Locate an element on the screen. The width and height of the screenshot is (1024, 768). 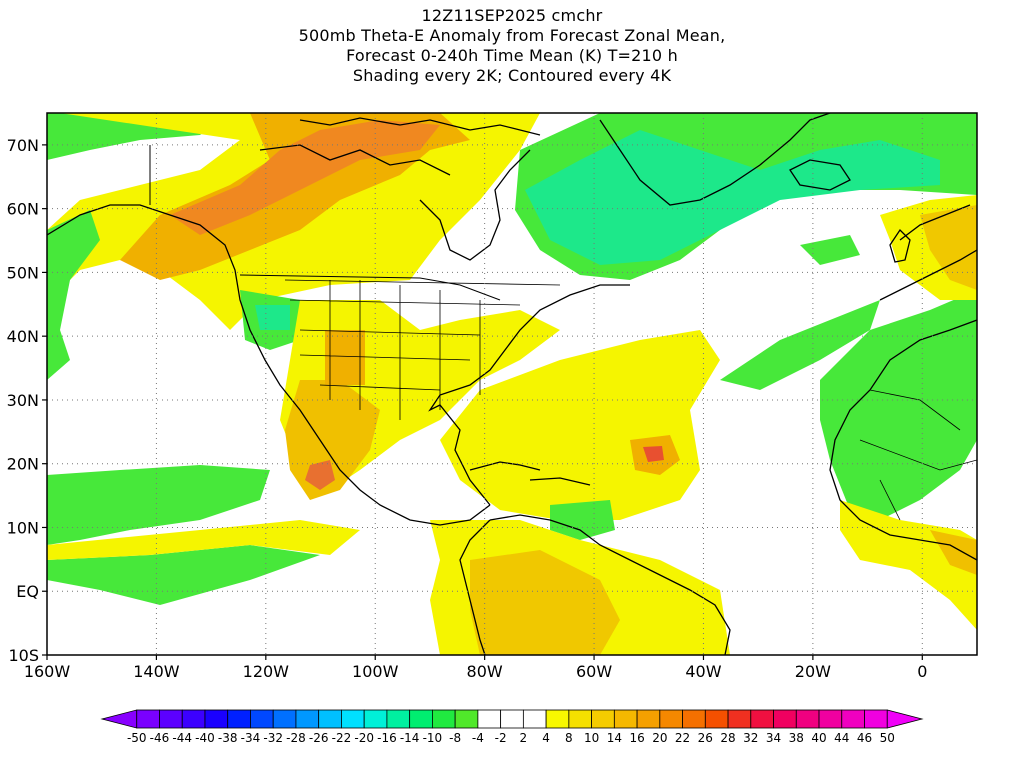
tick-label-lon: 0 is located at coordinates (922, 671).